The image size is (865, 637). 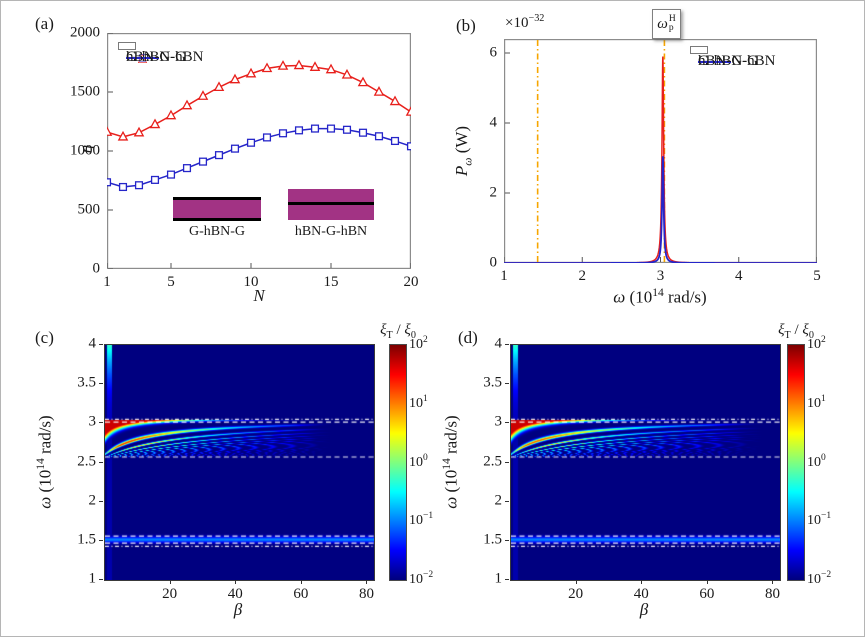 What do you see at coordinates (796, 462) in the screenshot?
I see `panel-d-colorbar` at bounding box center [796, 462].